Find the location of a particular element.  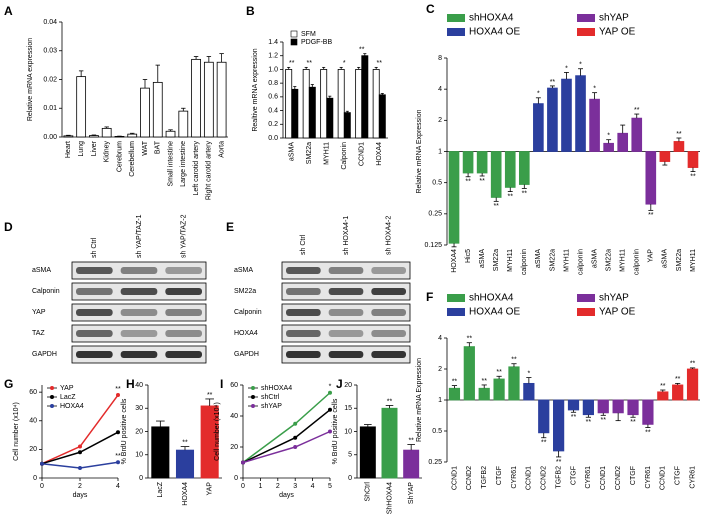

row-label: HOXA4 is located at coordinates (246, 333).